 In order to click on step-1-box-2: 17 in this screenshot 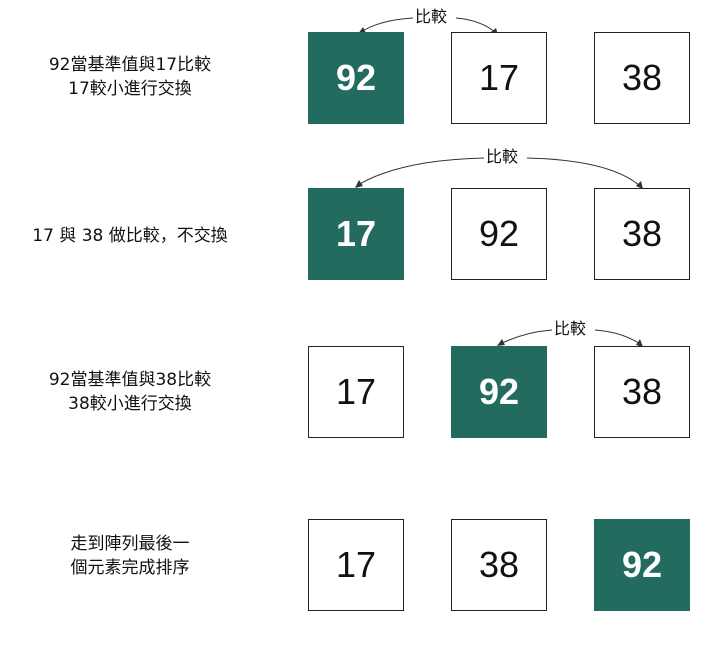, I will do `click(499, 78)`.